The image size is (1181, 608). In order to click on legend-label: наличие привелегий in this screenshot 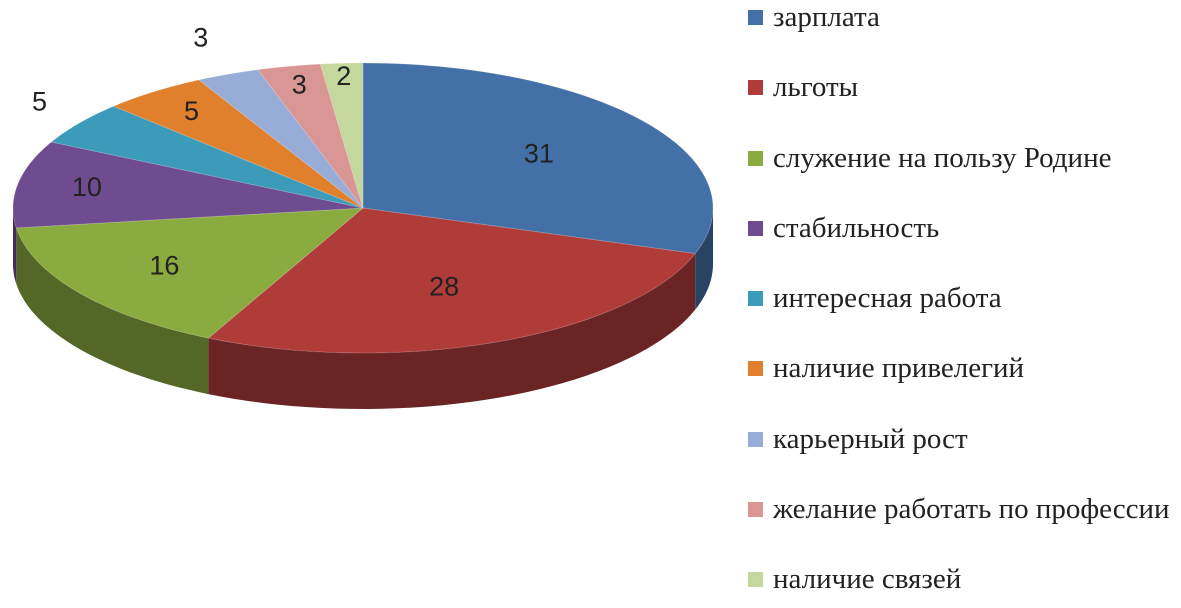, I will do `click(899, 368)`.